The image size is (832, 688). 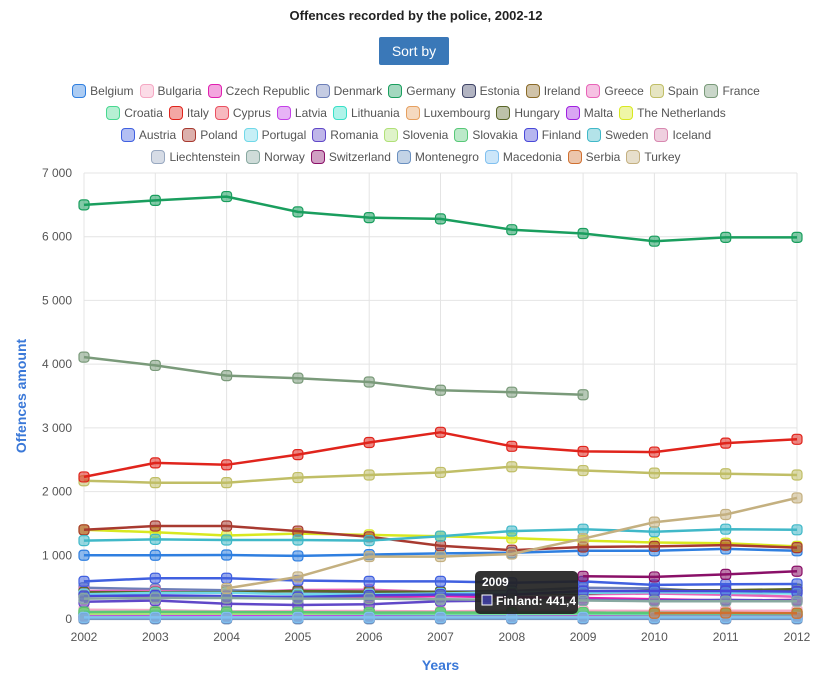 What do you see at coordinates (683, 91) in the screenshot?
I see `legend-label: Spain` at bounding box center [683, 91].